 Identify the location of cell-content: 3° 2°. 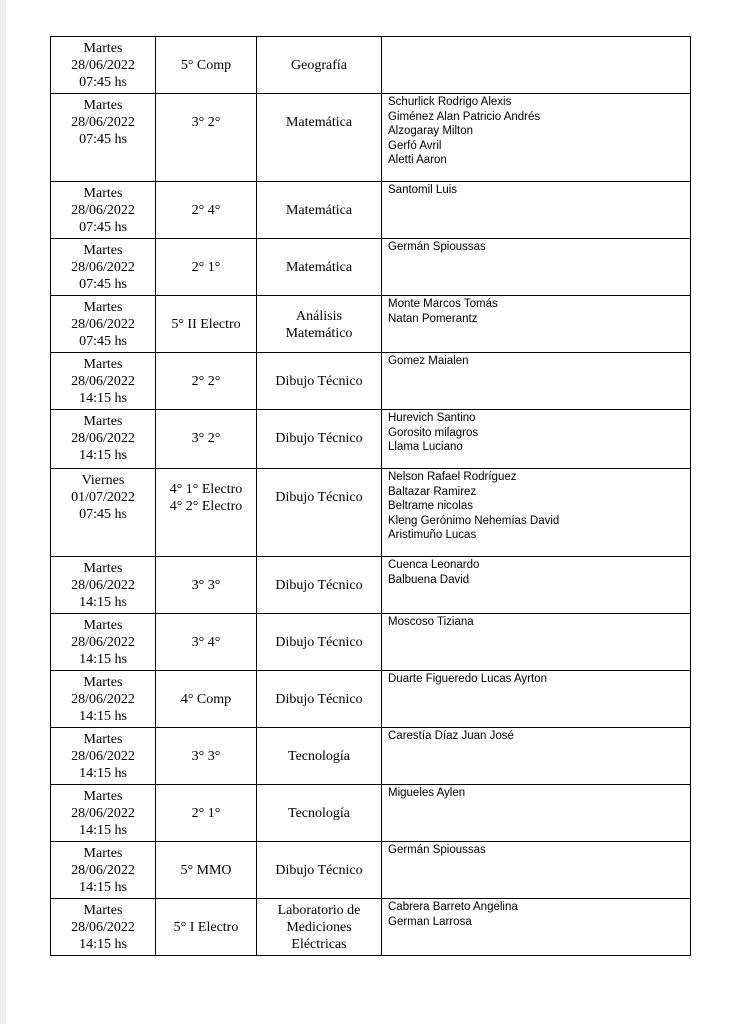
(206, 122).